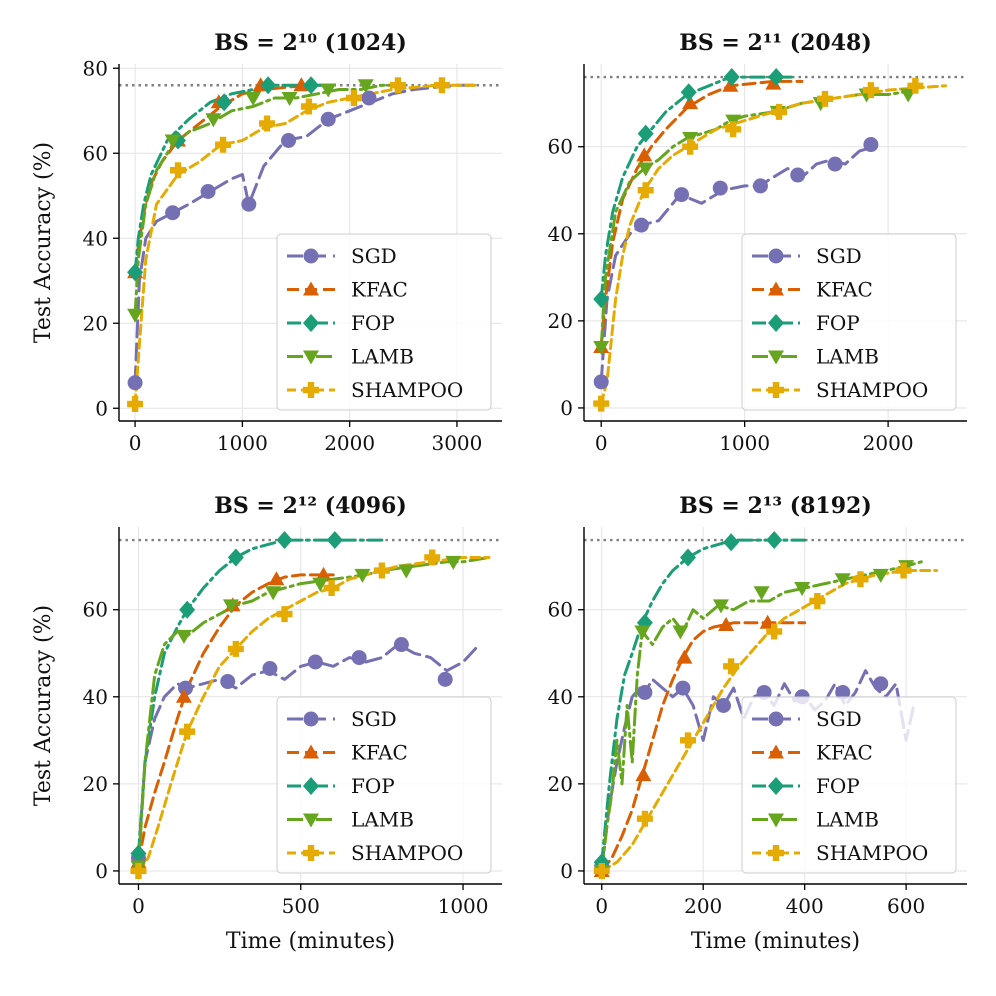 The height and width of the screenshot is (996, 996). What do you see at coordinates (342, 256) in the screenshot?
I see `legend-item-sgd: SGD` at bounding box center [342, 256].